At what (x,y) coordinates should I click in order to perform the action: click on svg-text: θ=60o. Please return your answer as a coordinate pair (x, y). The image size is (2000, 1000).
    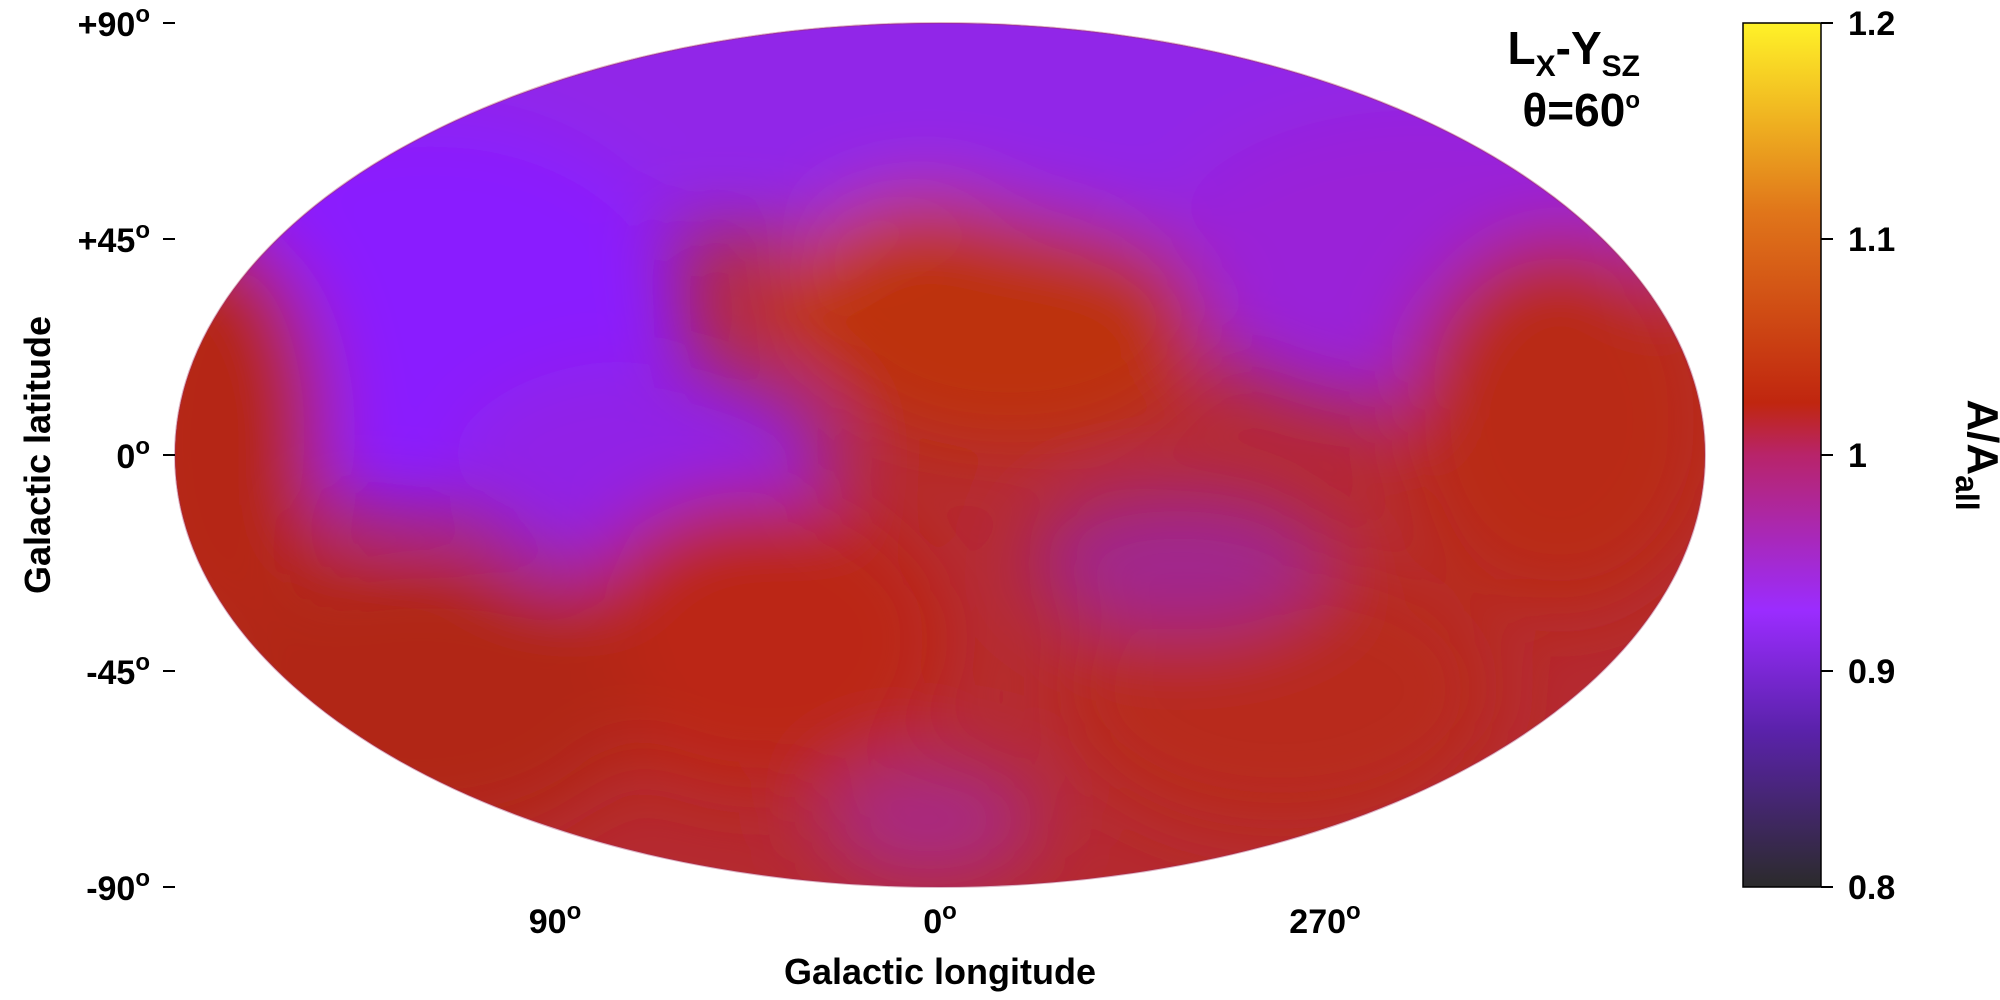
    Looking at the image, I should click on (1581, 110).